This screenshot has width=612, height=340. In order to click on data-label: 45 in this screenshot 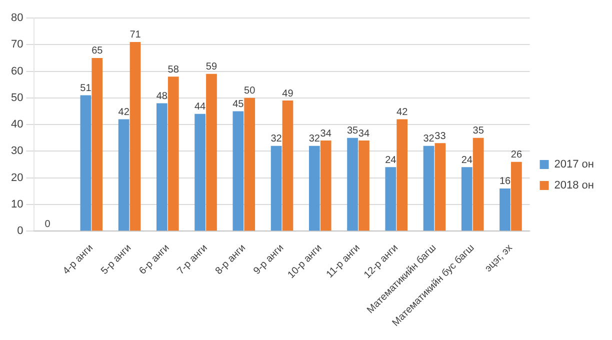, I will do `click(238, 104)`.